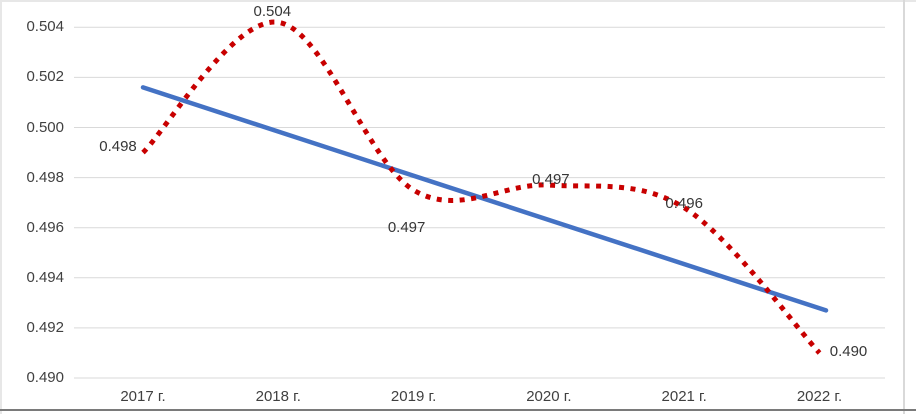 Image resolution: width=916 pixels, height=414 pixels. What do you see at coordinates (45, 327) in the screenshot?
I see `y-axis-tick-label: 0.492` at bounding box center [45, 327].